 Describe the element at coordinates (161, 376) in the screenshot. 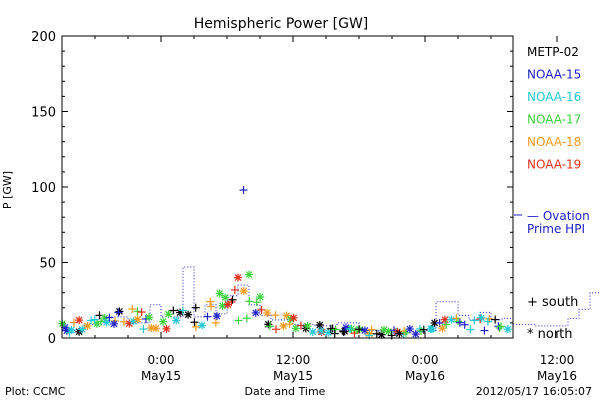

I see `x-tick-date-label: May15` at that location.